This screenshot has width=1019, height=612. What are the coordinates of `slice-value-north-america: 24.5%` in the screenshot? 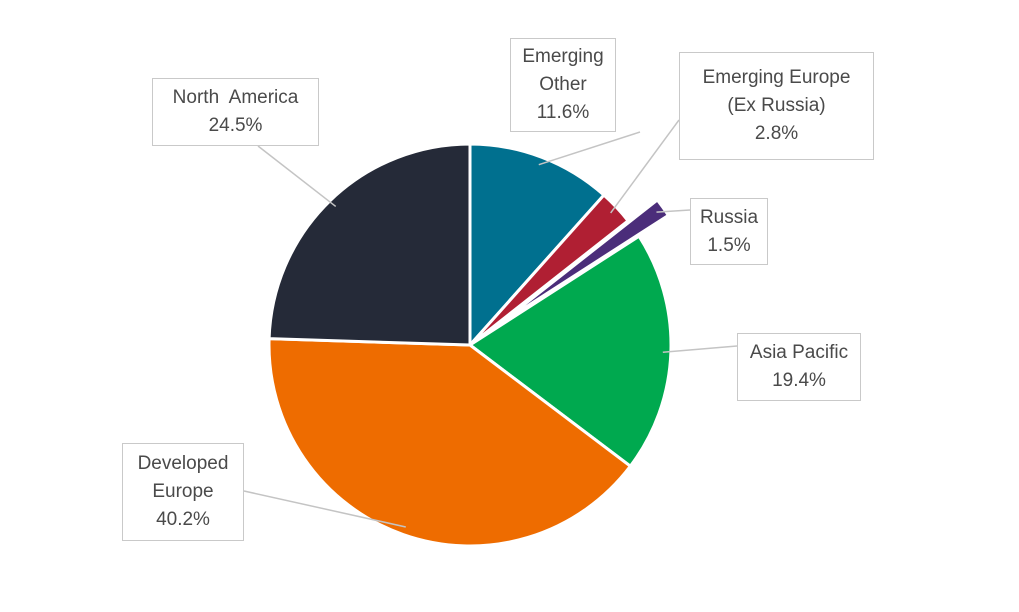 It's located at (235, 125).